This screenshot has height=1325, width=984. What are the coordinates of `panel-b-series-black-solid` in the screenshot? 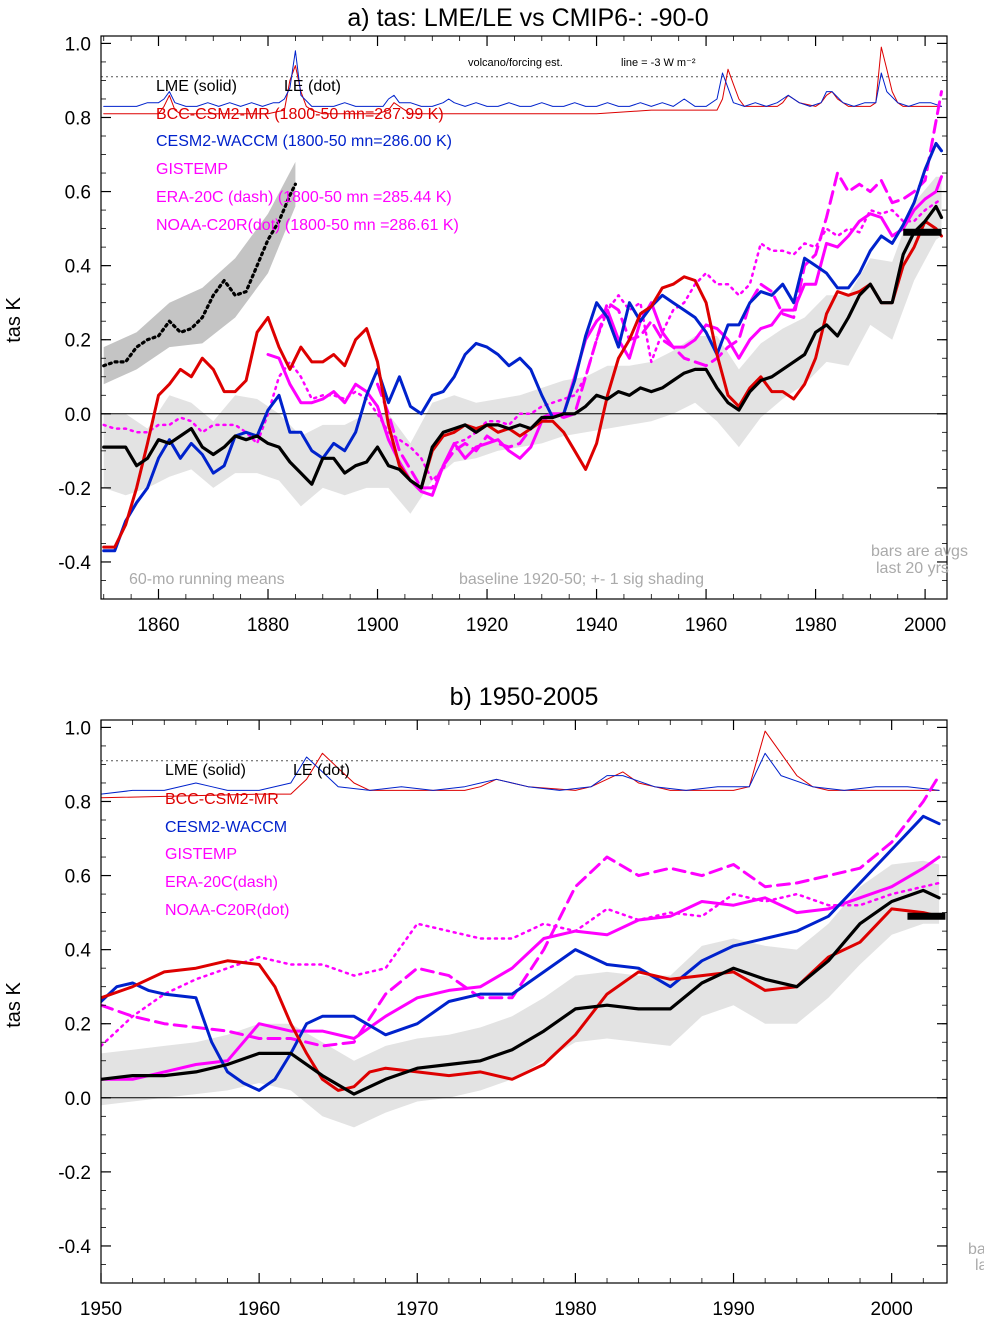 It's located at (521, 992).